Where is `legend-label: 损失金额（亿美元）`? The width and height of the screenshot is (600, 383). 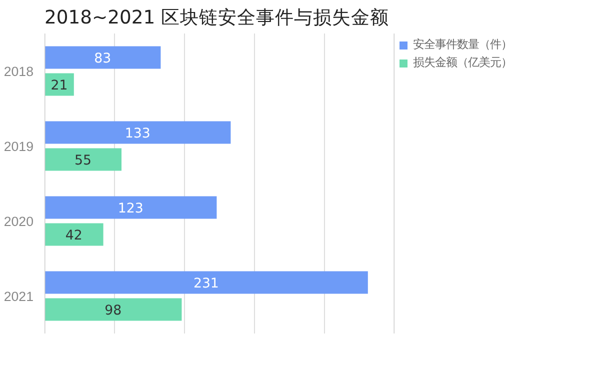
legend-label: 损失金额（亿美元） is located at coordinates (462, 62).